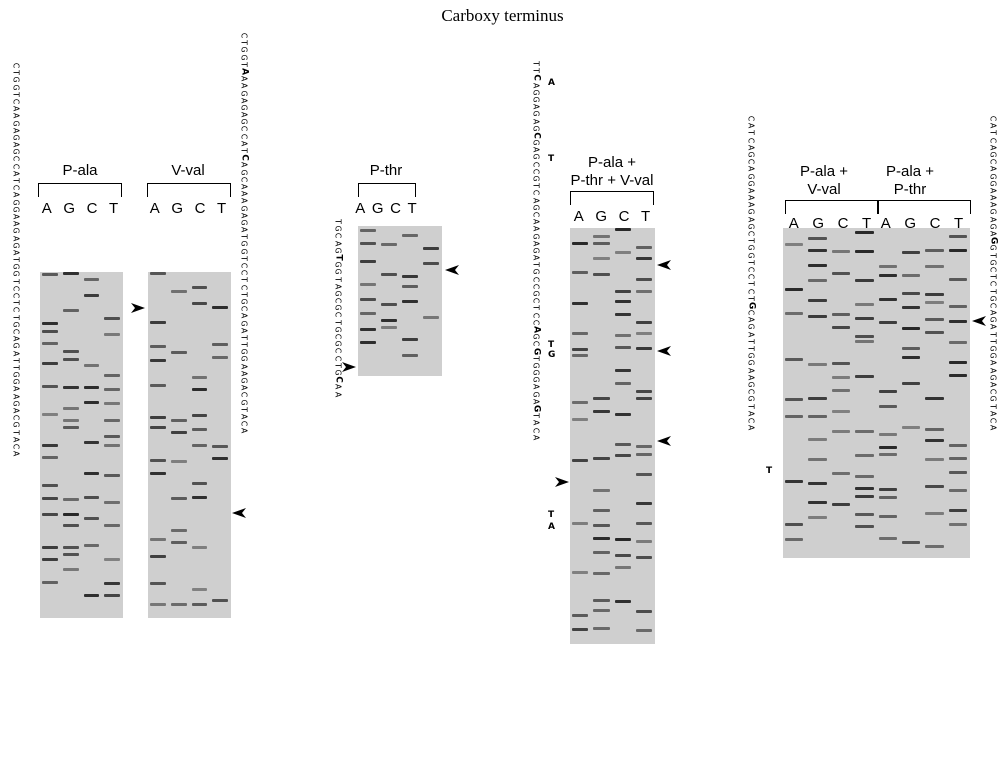  Describe the element at coordinates (80, 190) in the screenshot. I see `bracket-p-ala` at that location.